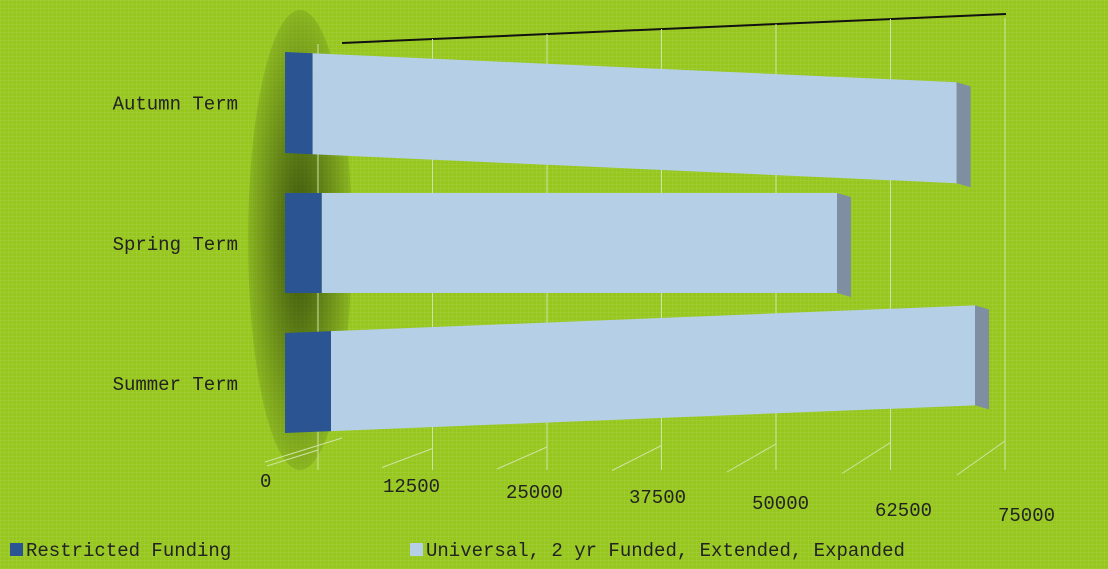 The image size is (1108, 569). What do you see at coordinates (16, 549) in the screenshot?
I see `legend-swatch-restricted-funding` at bounding box center [16, 549].